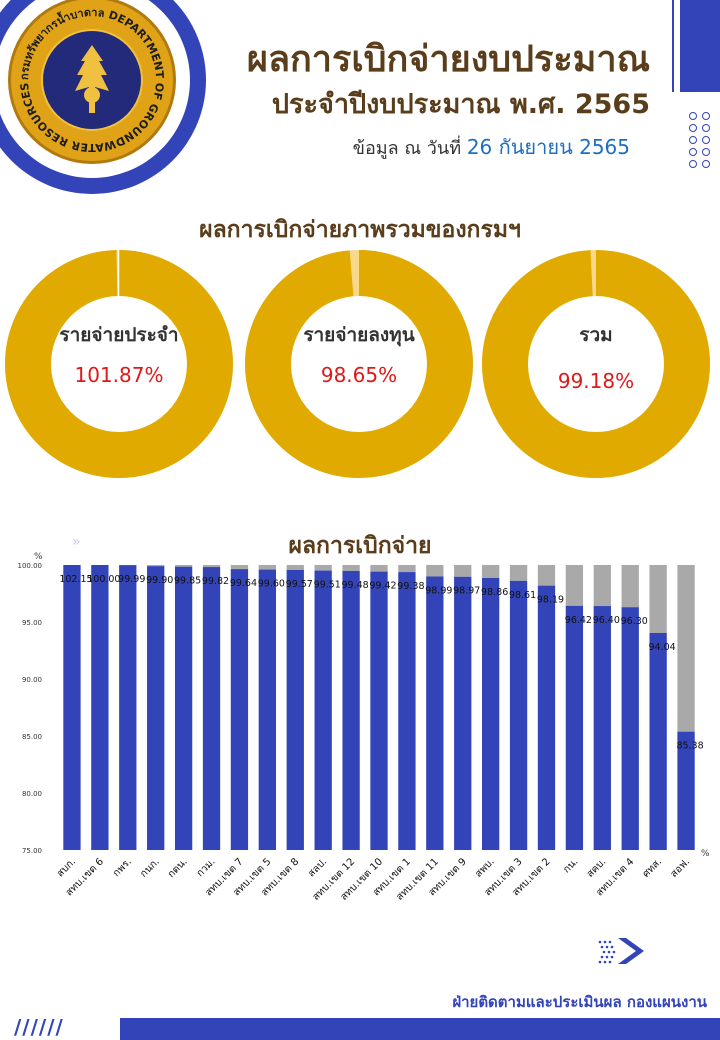 Image resolution: width=720 pixels, height=1040 pixels. I want to click on decorative-dots, so click(701, 145).